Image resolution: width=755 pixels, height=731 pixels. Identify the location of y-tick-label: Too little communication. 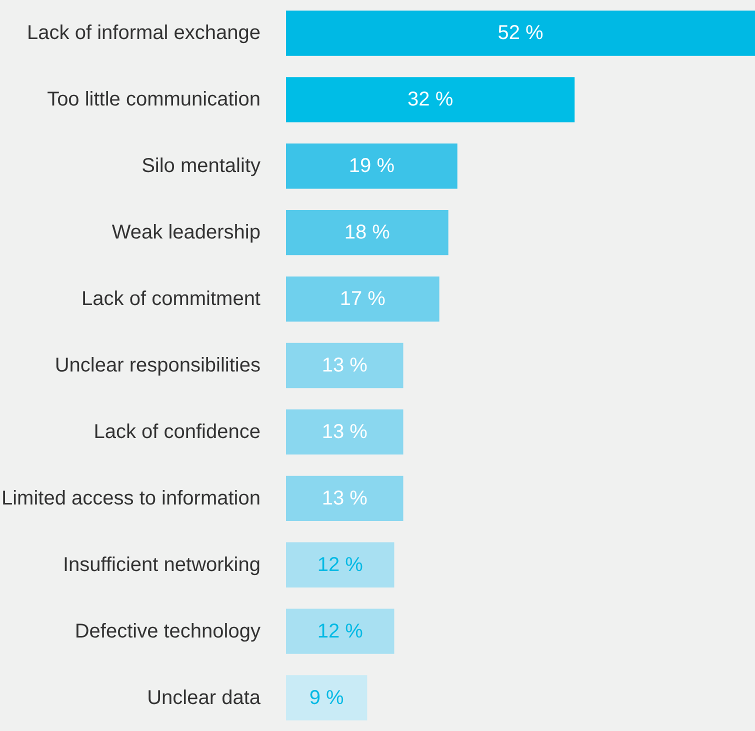
(153, 99).